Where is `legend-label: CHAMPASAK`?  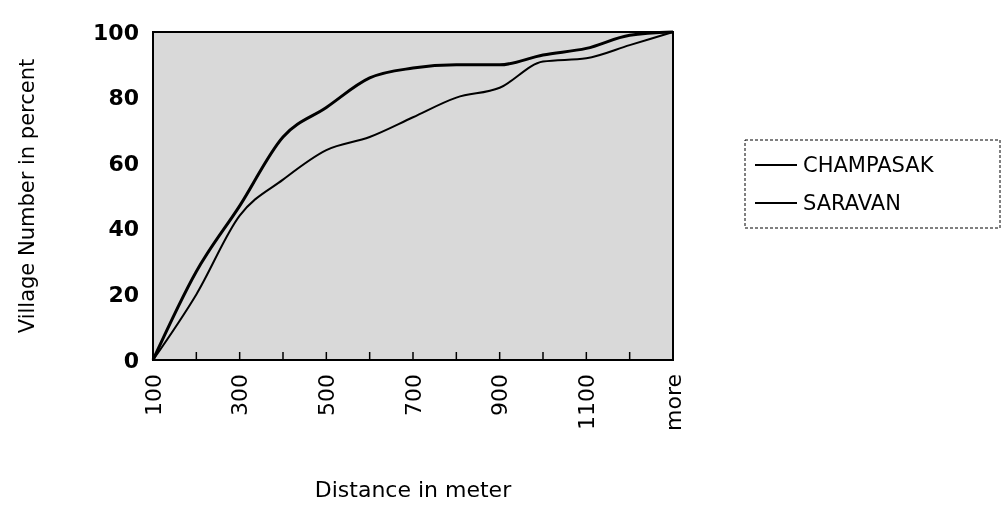
legend-label: CHAMPASAK is located at coordinates (869, 165).